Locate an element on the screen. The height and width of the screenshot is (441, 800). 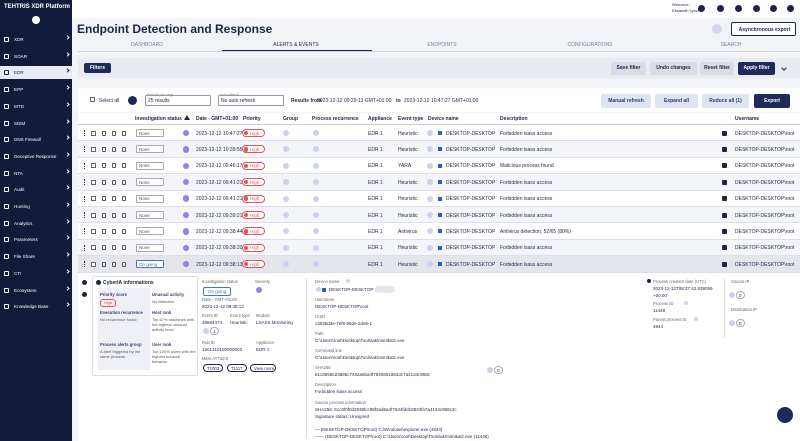
results-select is located at coordinates (178, 100).